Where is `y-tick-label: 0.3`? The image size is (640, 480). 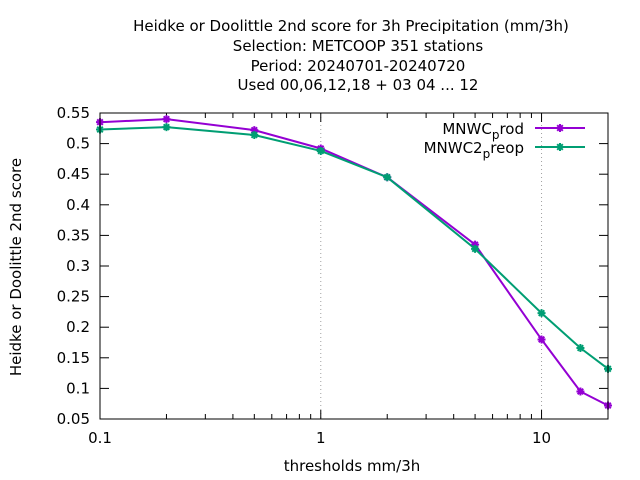
y-tick-label: 0.3 is located at coordinates (78, 266).